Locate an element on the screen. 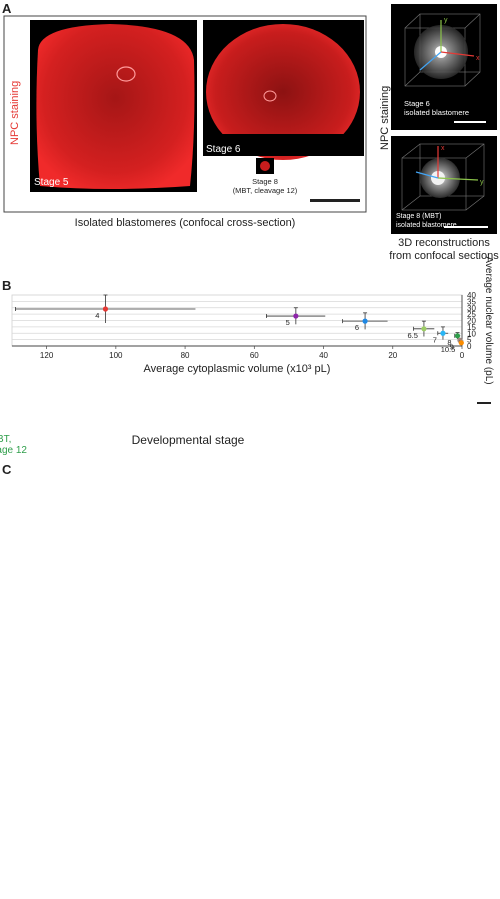  scatter-y-tick-label: 15 is located at coordinates (471, 327).